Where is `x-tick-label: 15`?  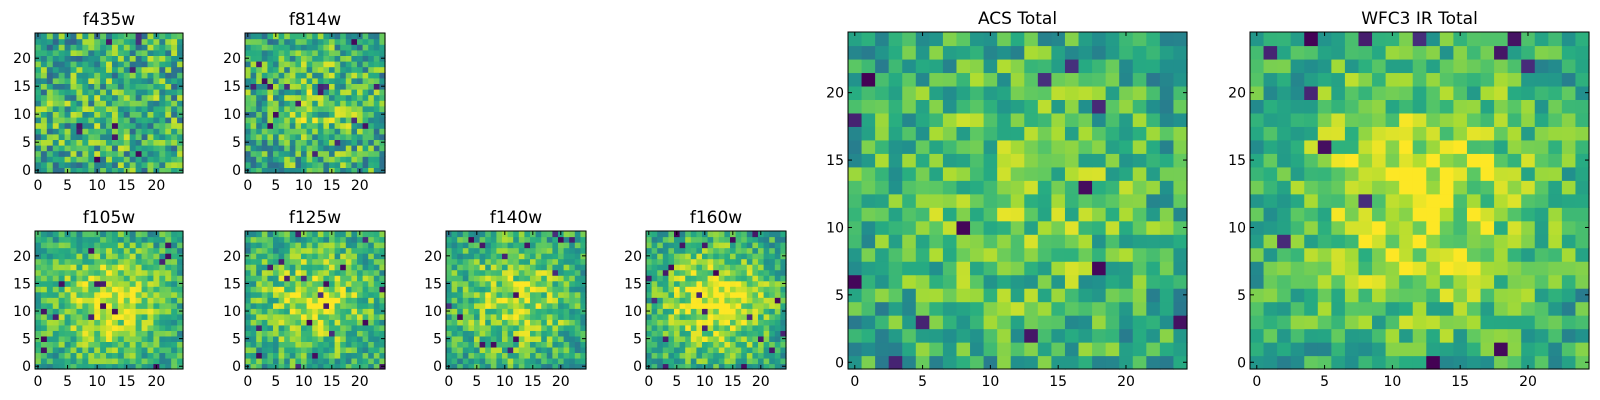
x-tick-label: 15 is located at coordinates (733, 382).